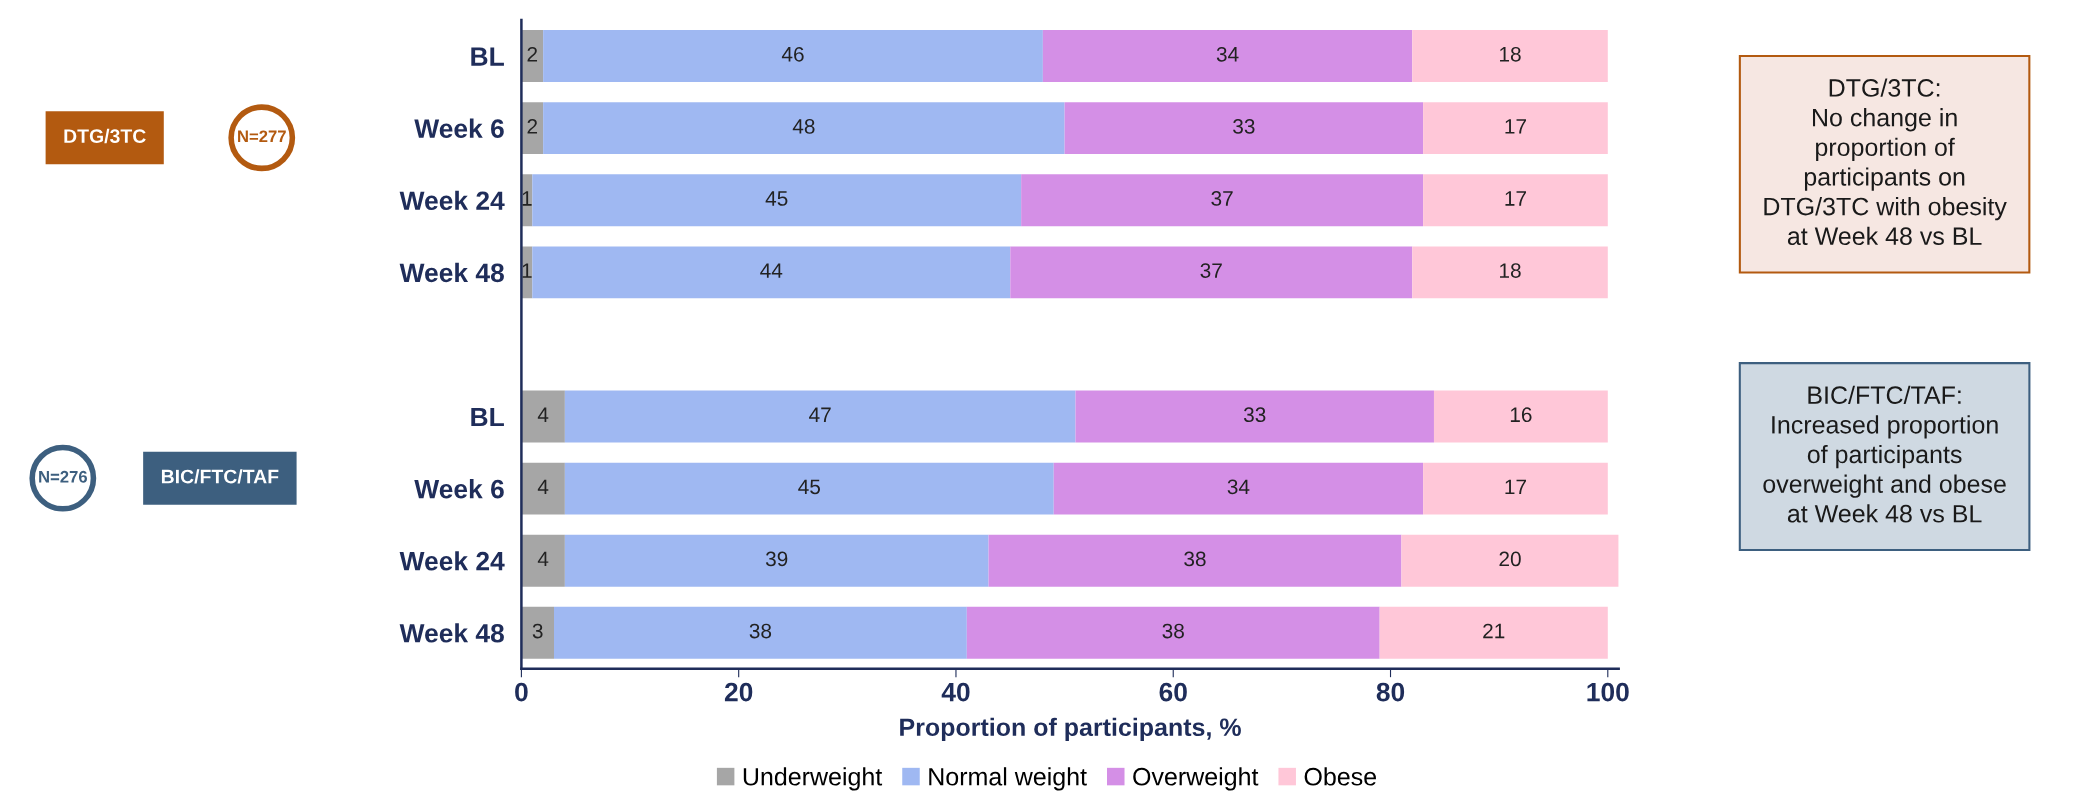 The image size is (2094, 801). I want to click on text: BIC/FTC/TAF: Increased proportion of participants overweight and obese at Week 48 vs BL, so click(1884, 454).